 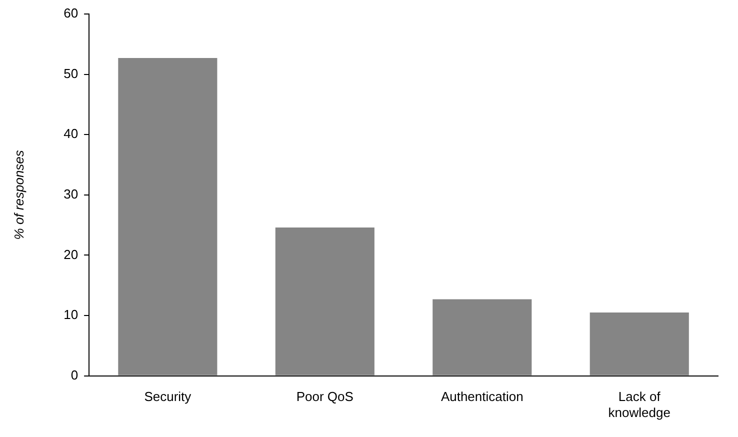 What do you see at coordinates (18, 195) in the screenshot?
I see `y-axis-title: % of responses` at bounding box center [18, 195].